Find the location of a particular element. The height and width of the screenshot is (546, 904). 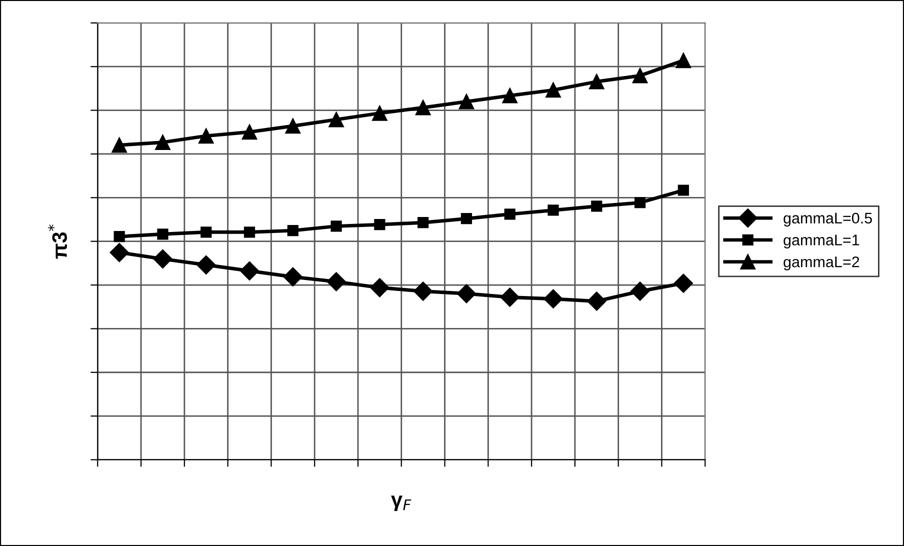

legend-label: gammaL=2 is located at coordinates (822, 263).